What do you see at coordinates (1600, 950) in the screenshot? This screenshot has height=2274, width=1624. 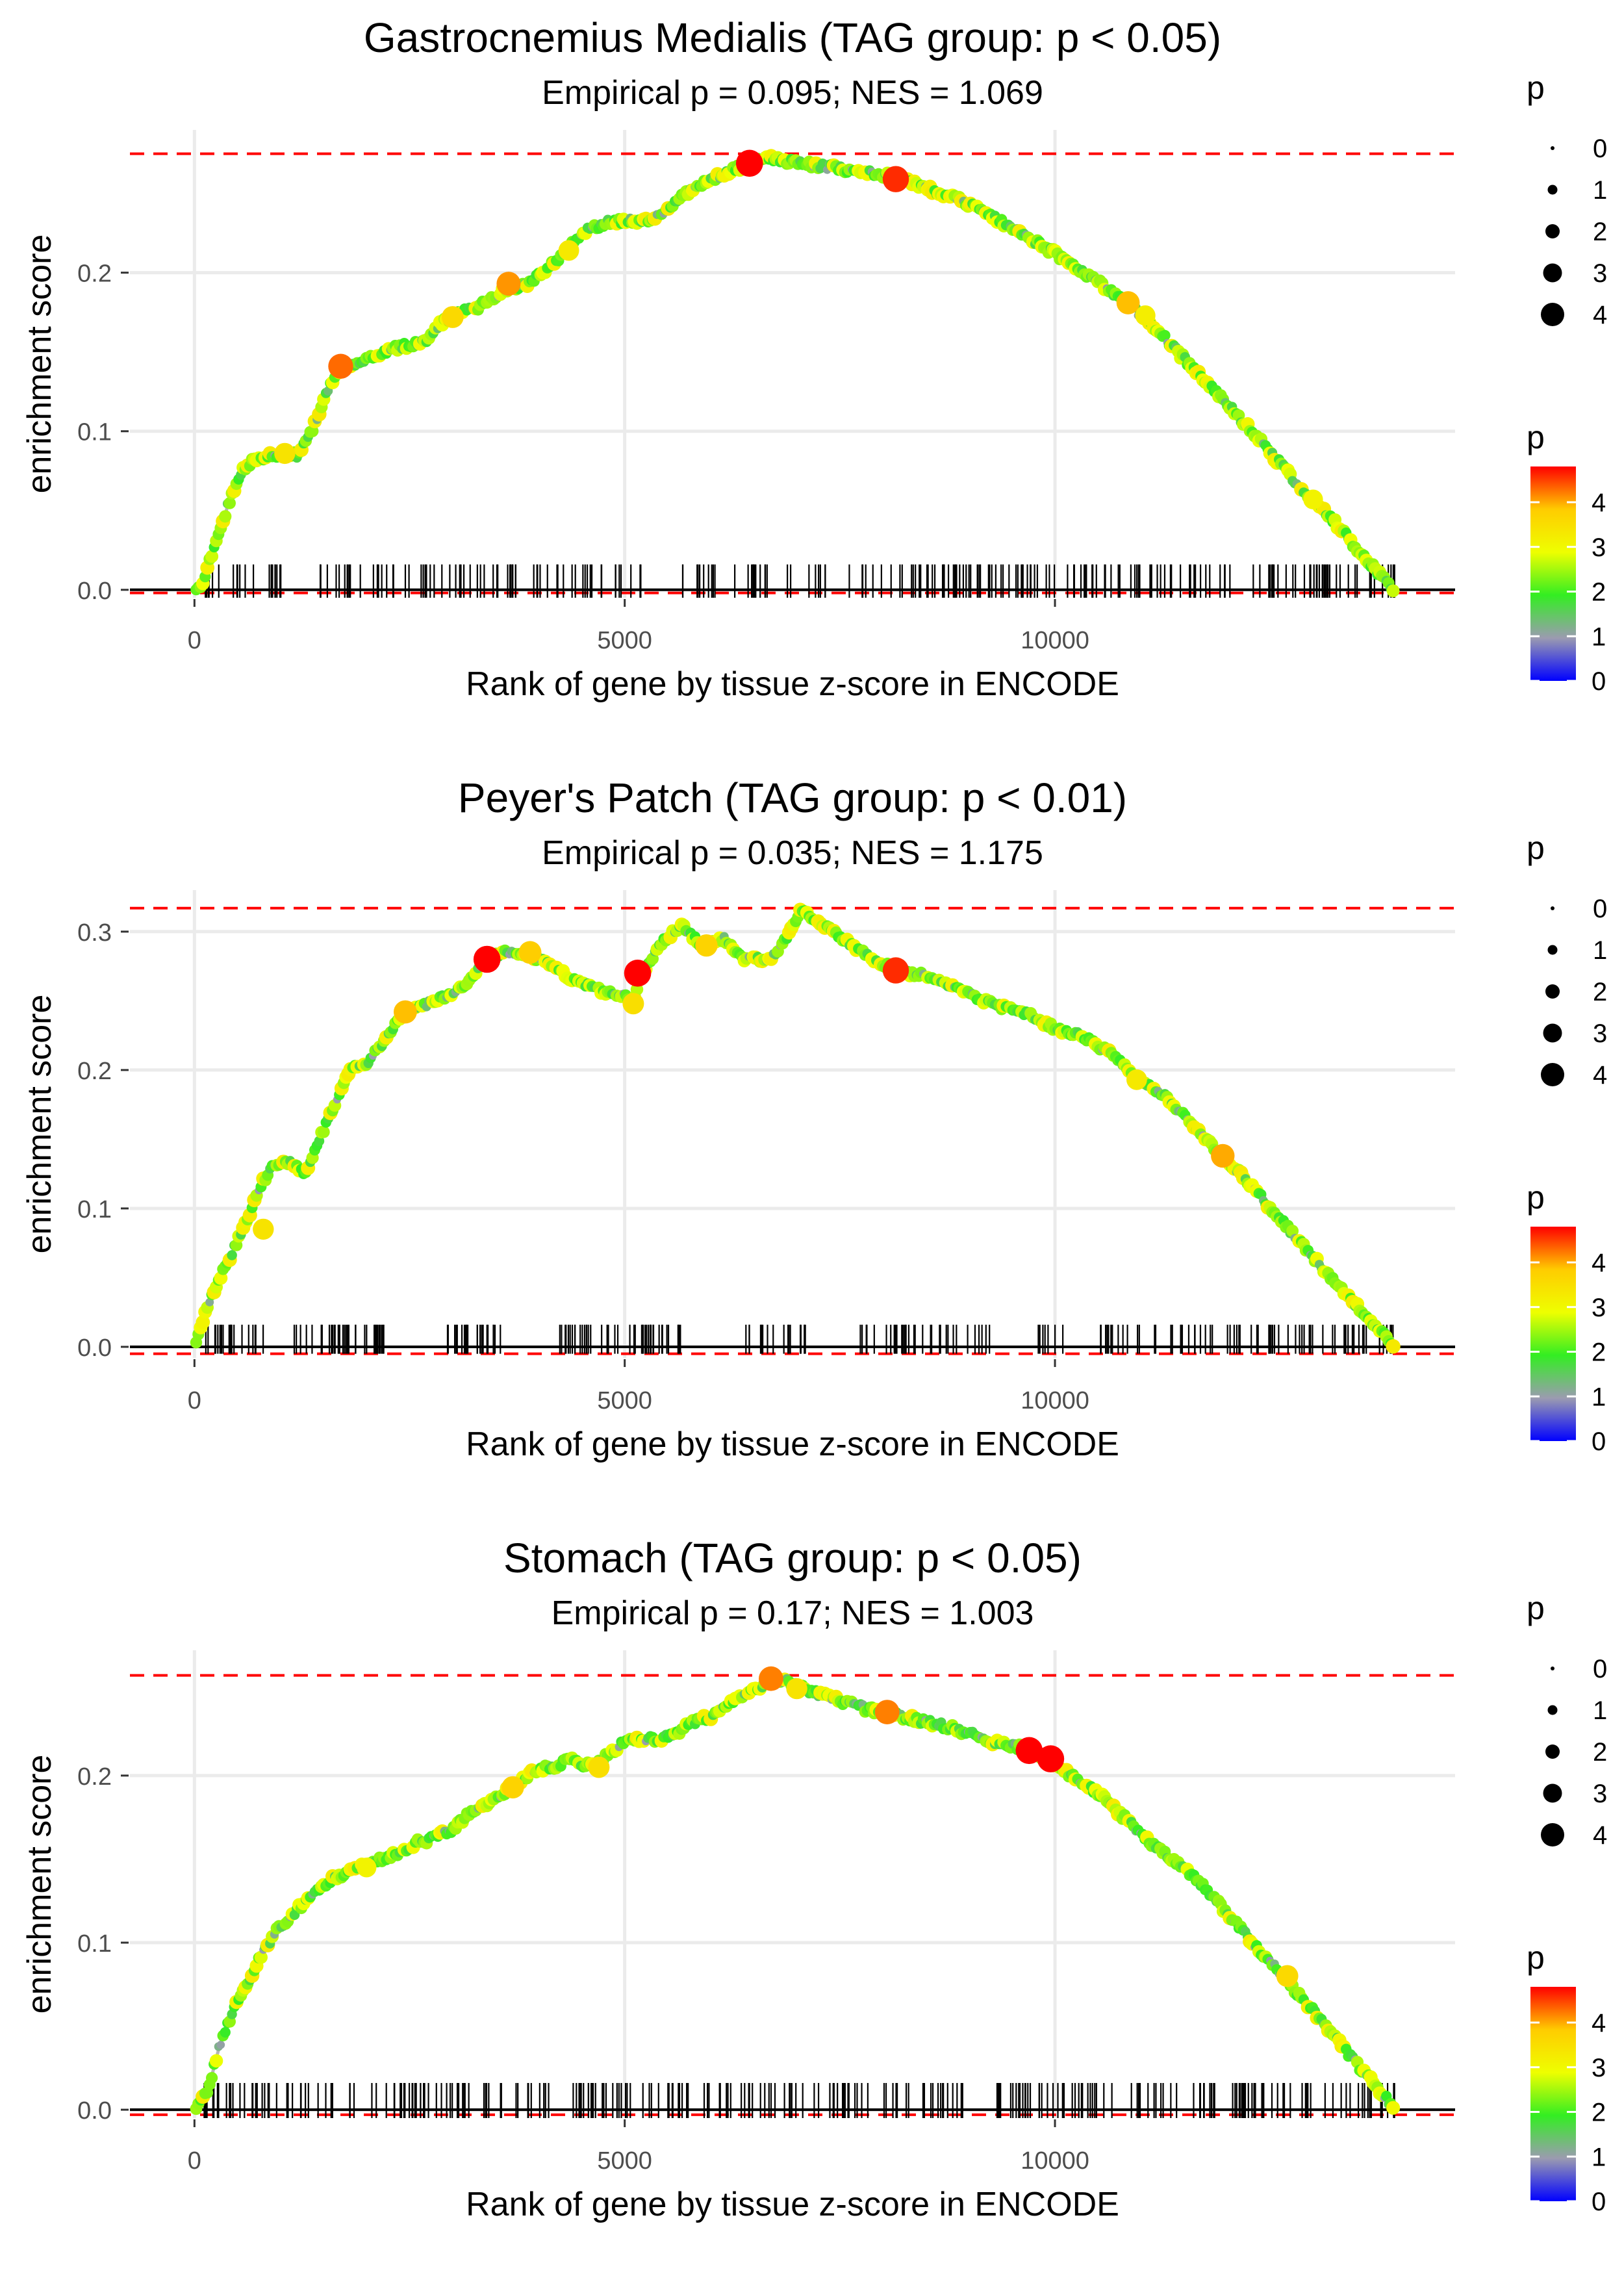 I see `size-legend-label: 1` at bounding box center [1600, 950].